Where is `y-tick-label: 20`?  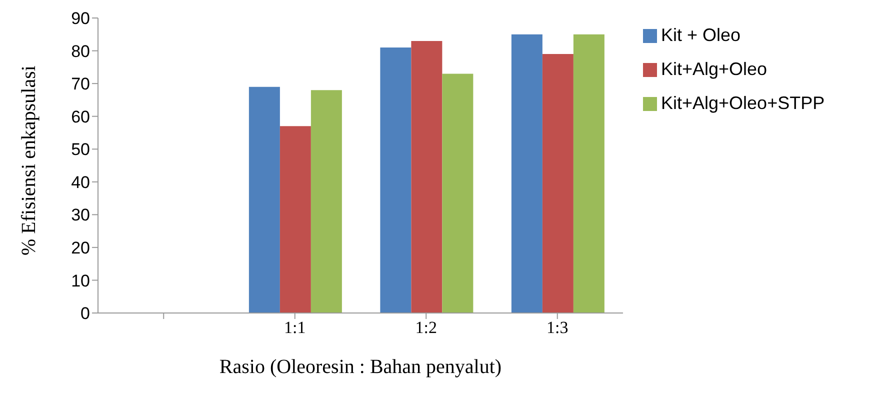
y-tick-label: 20 is located at coordinates (80, 248).